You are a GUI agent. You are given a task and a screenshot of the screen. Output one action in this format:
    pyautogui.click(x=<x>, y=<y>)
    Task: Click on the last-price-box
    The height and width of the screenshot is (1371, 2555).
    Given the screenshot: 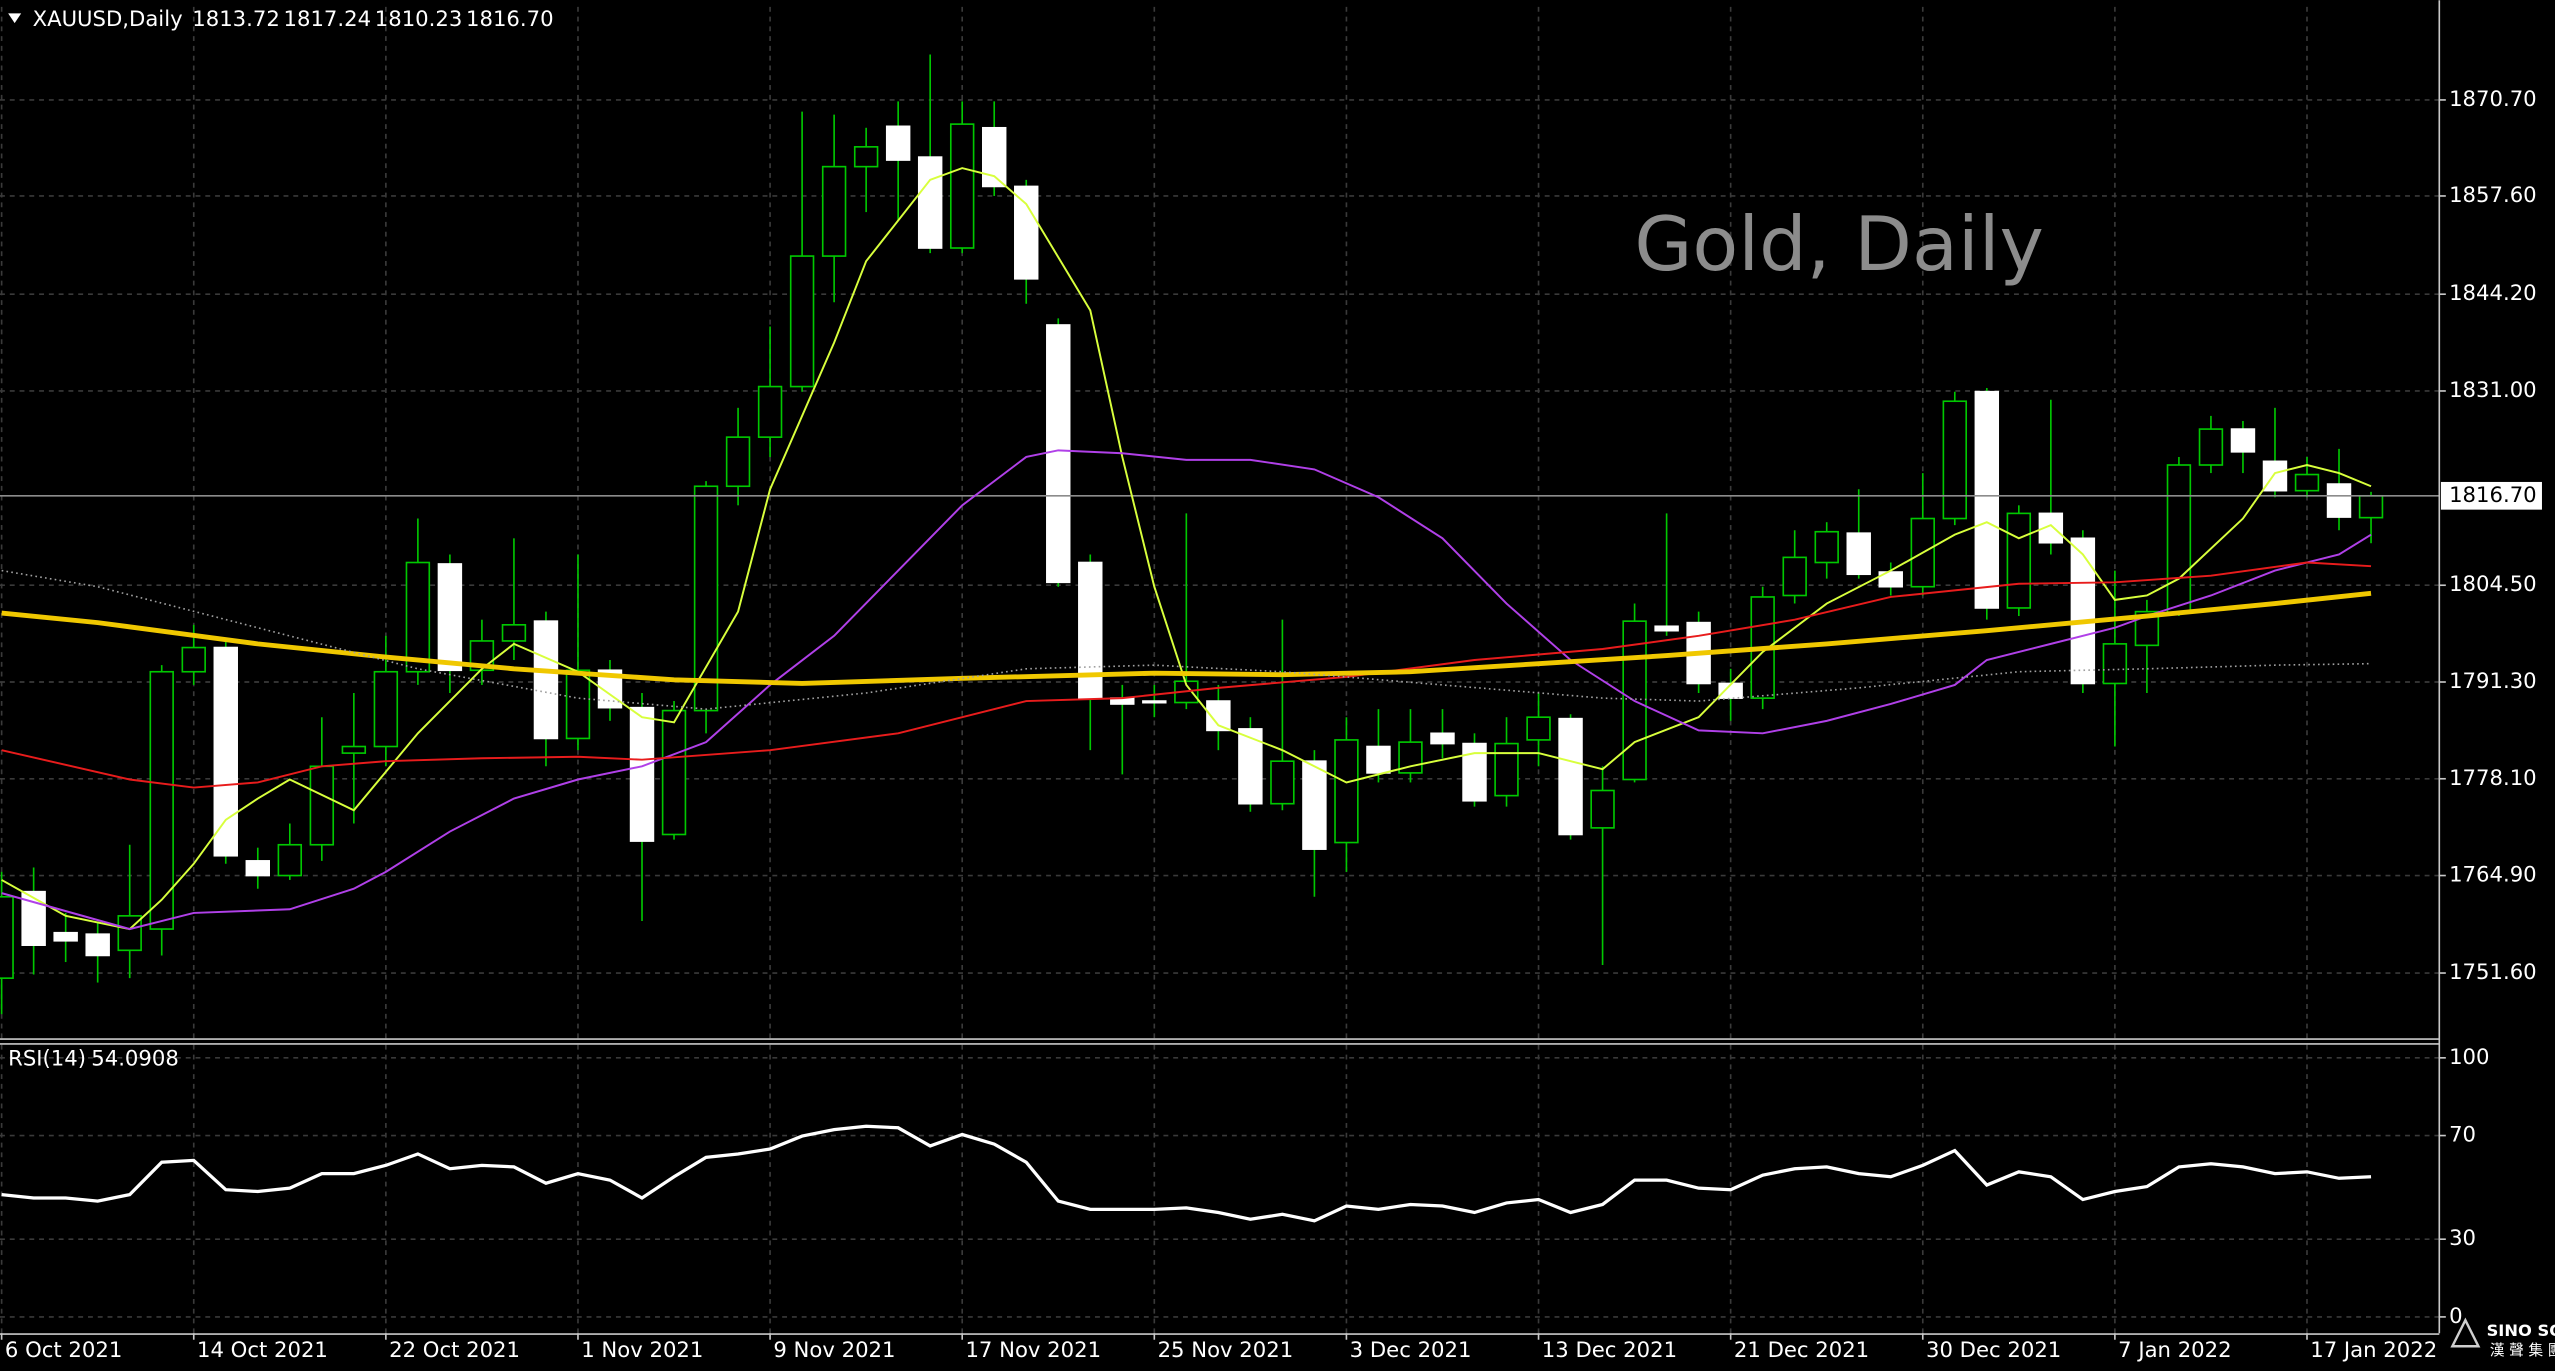 What is the action you would take?
    pyautogui.click(x=2491, y=495)
    